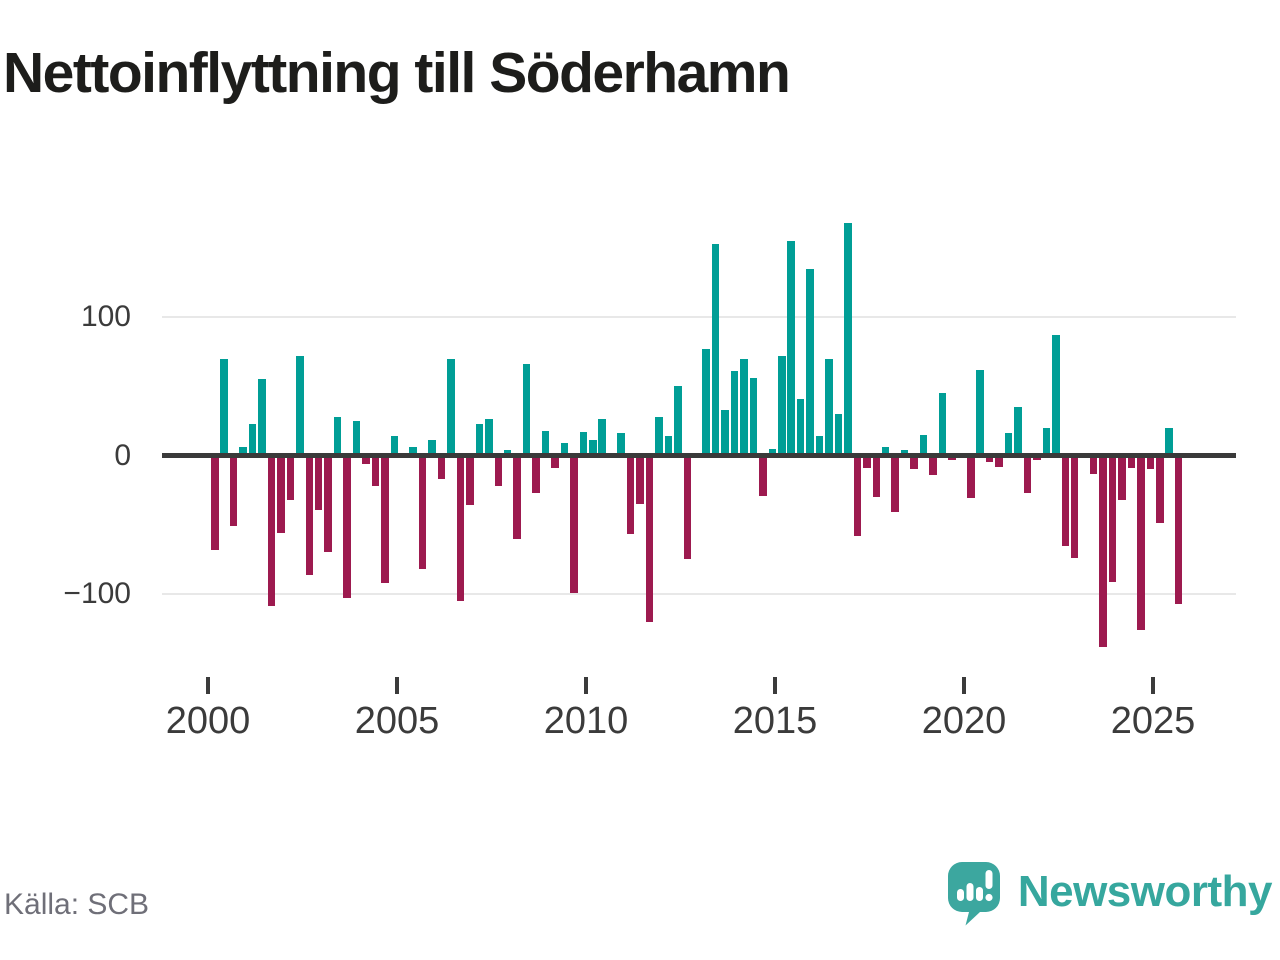 This screenshot has height=960, width=1280. Describe the element at coordinates (867, 461) in the screenshot. I see `bar-2017q2` at that location.